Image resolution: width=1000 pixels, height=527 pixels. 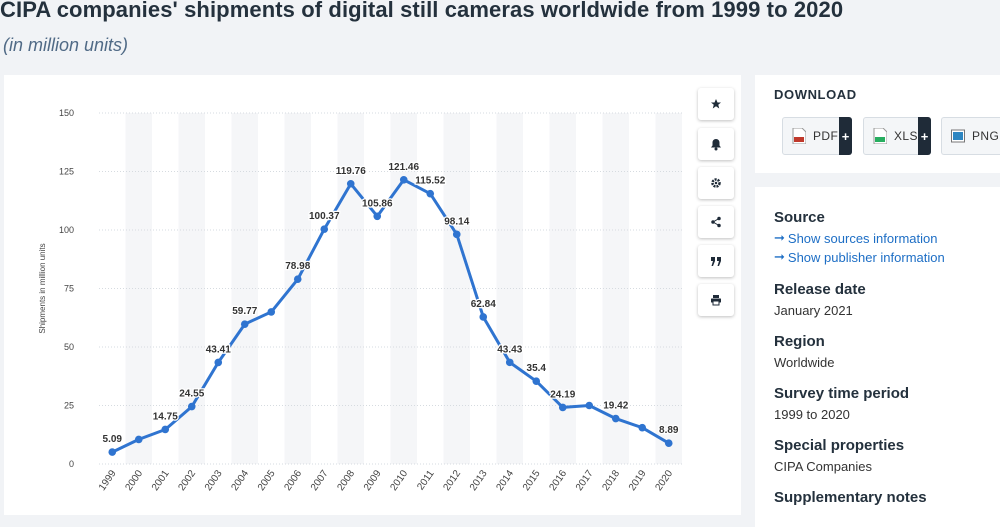 I want to click on print-button, so click(x=716, y=300).